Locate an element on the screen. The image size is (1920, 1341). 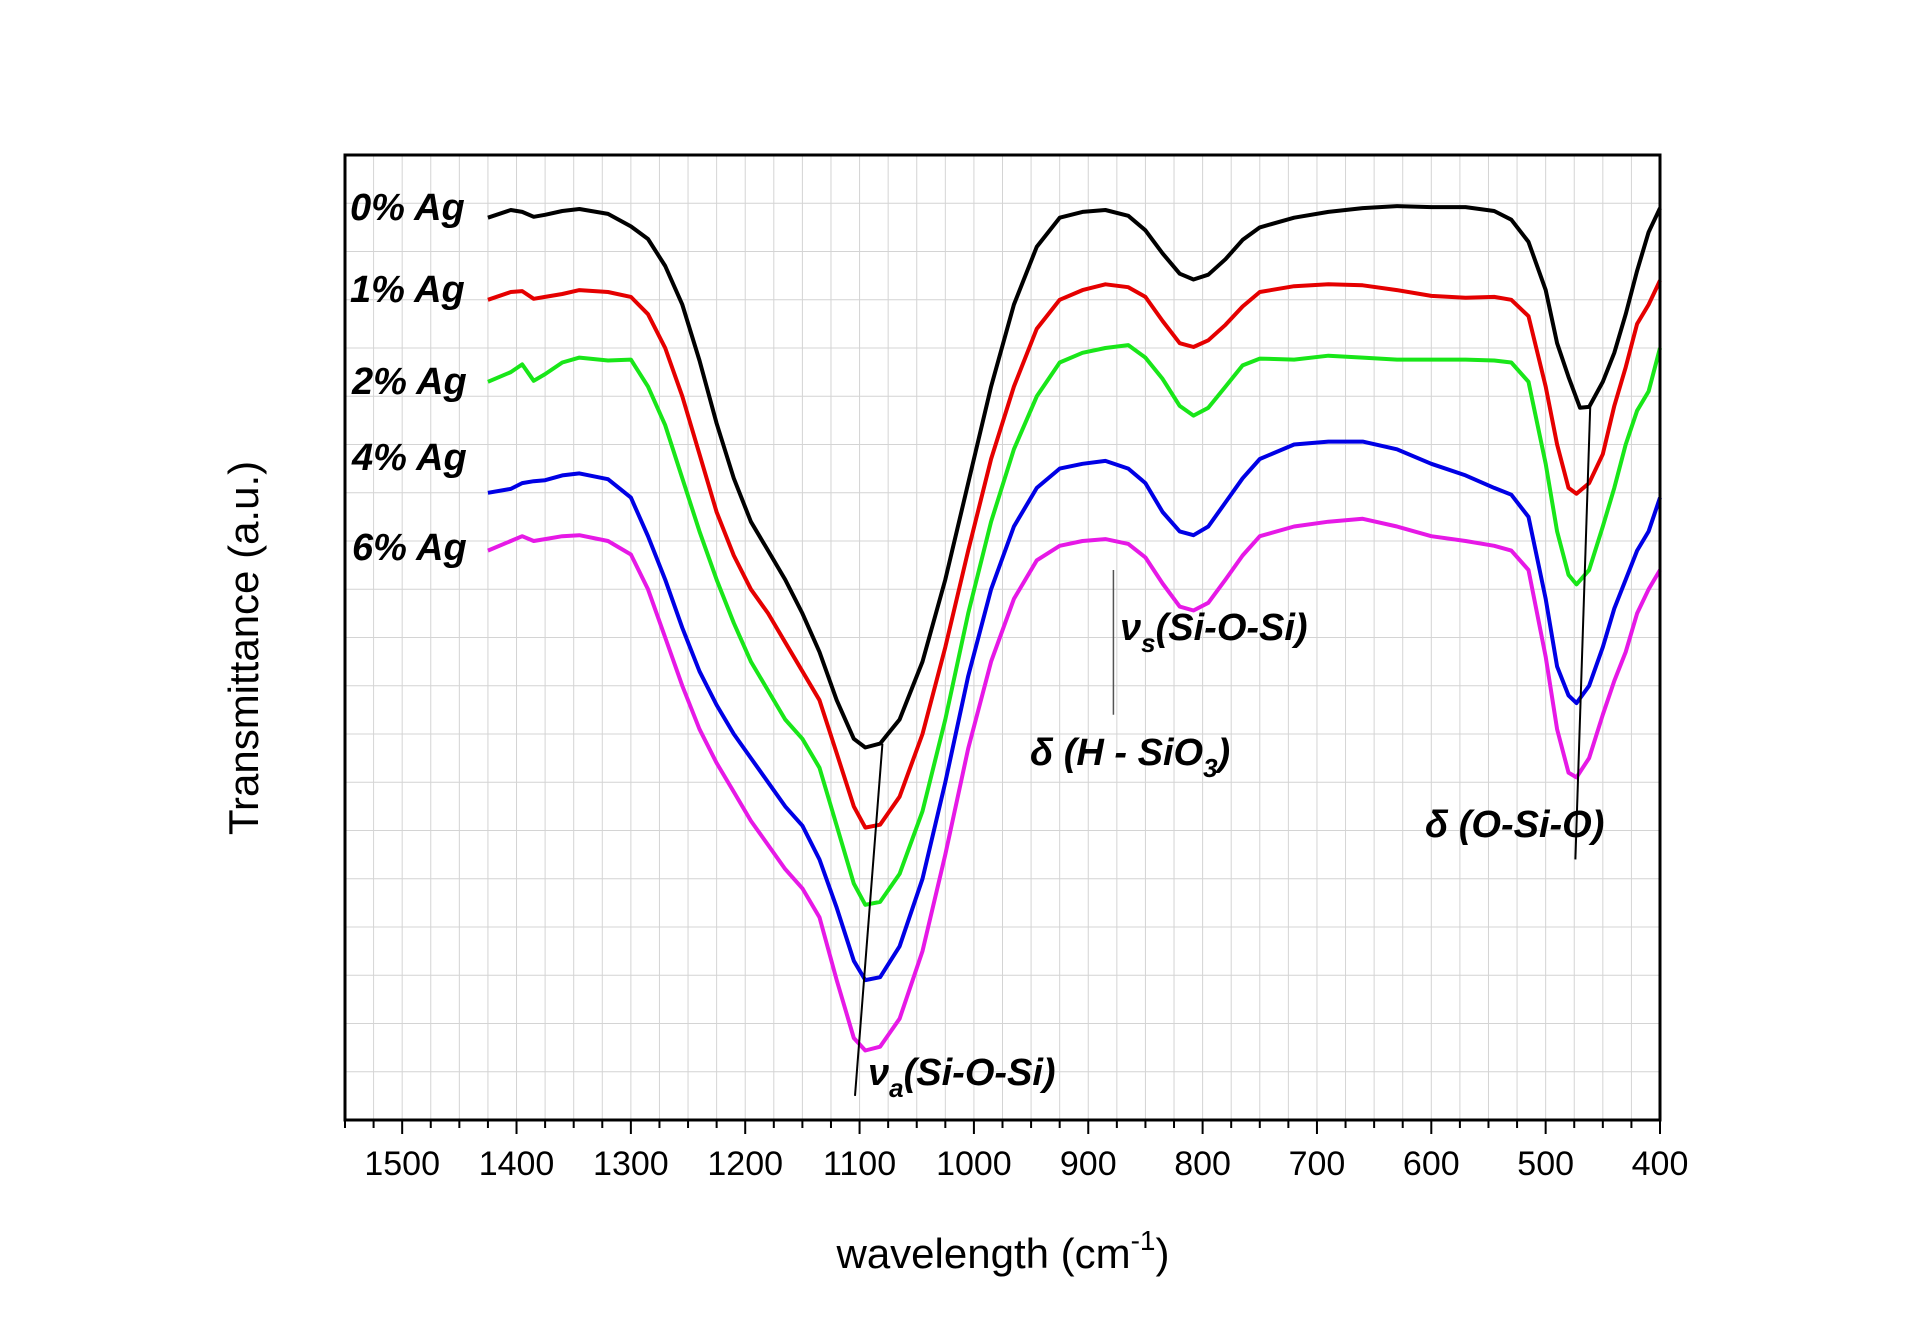
x-tick-label: 400 is located at coordinates (1660, 1164).